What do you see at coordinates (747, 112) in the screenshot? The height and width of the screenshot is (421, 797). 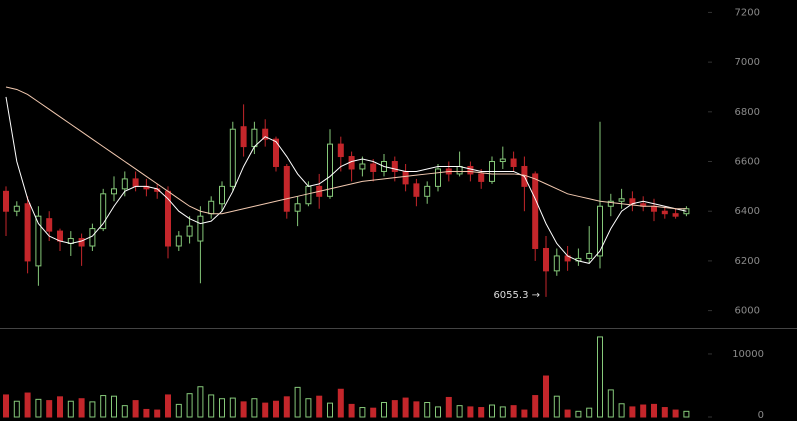 I see `y-tick-label: 6800` at bounding box center [747, 112].